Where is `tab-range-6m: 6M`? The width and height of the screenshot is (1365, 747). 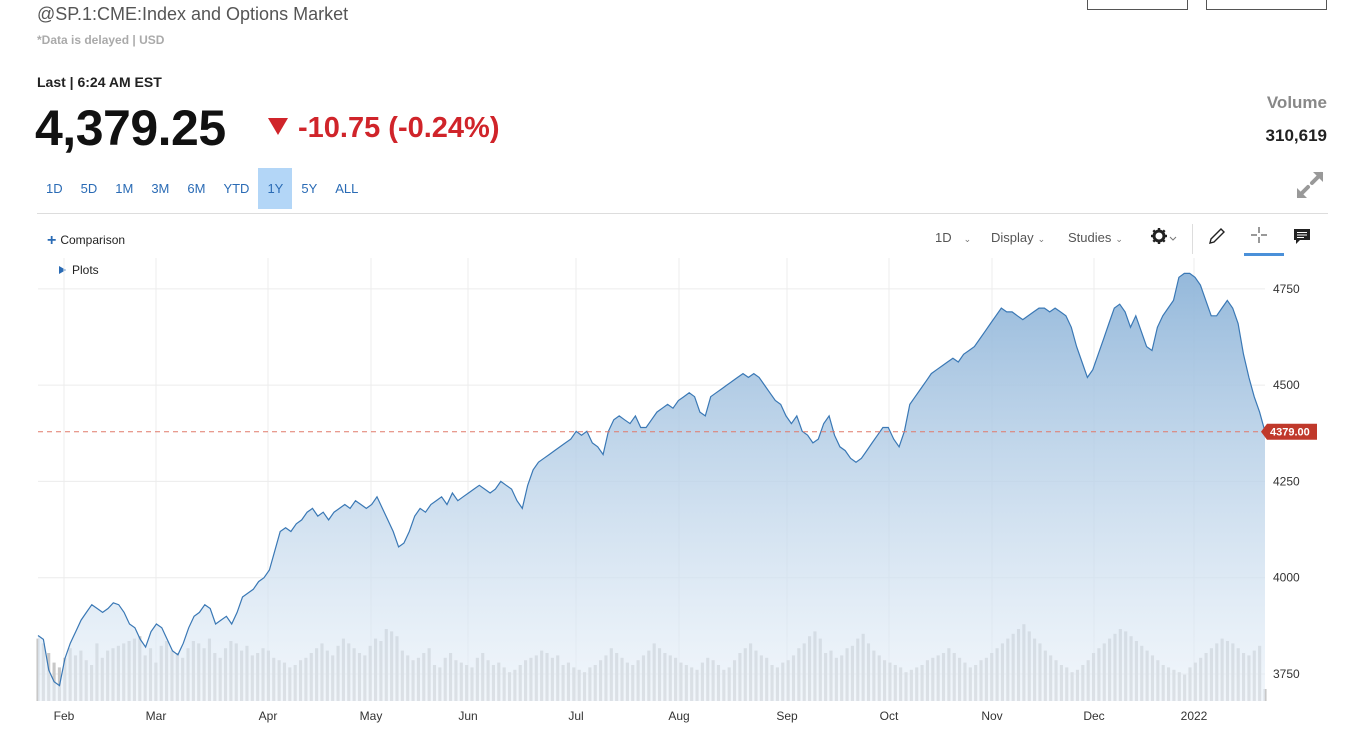 tab-range-6m: 6M is located at coordinates (196, 188).